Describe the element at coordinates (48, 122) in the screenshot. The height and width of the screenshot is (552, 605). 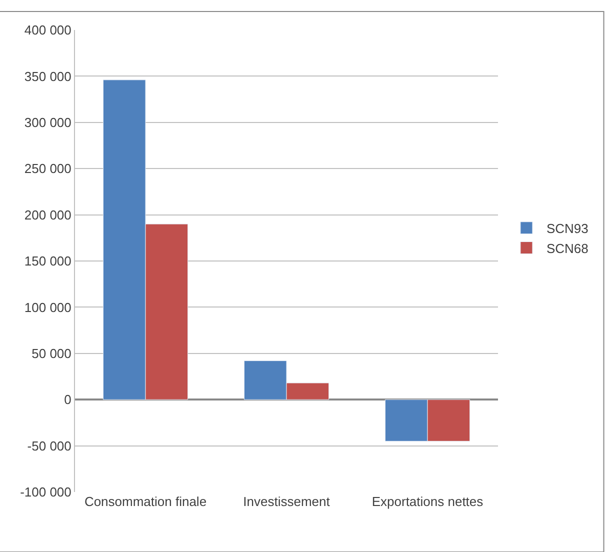
I see `y-tick-label: 300 000` at that location.